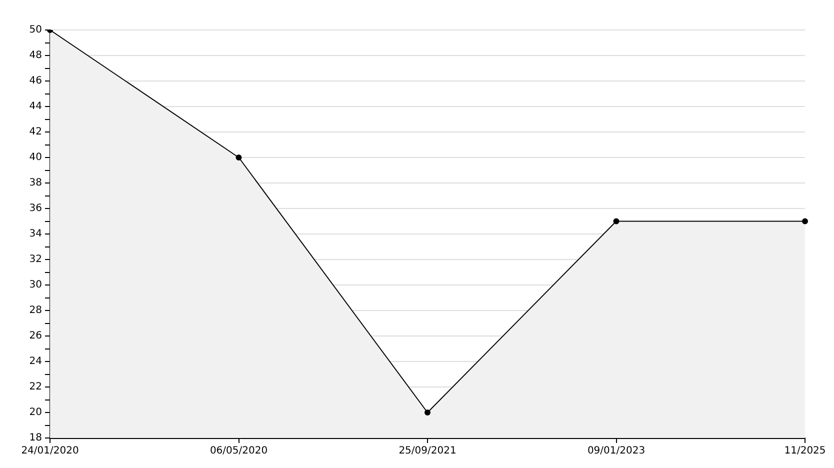 This screenshot has width=834, height=468. What do you see at coordinates (35, 56) in the screenshot?
I see `y-tick-label: 48` at bounding box center [35, 56].